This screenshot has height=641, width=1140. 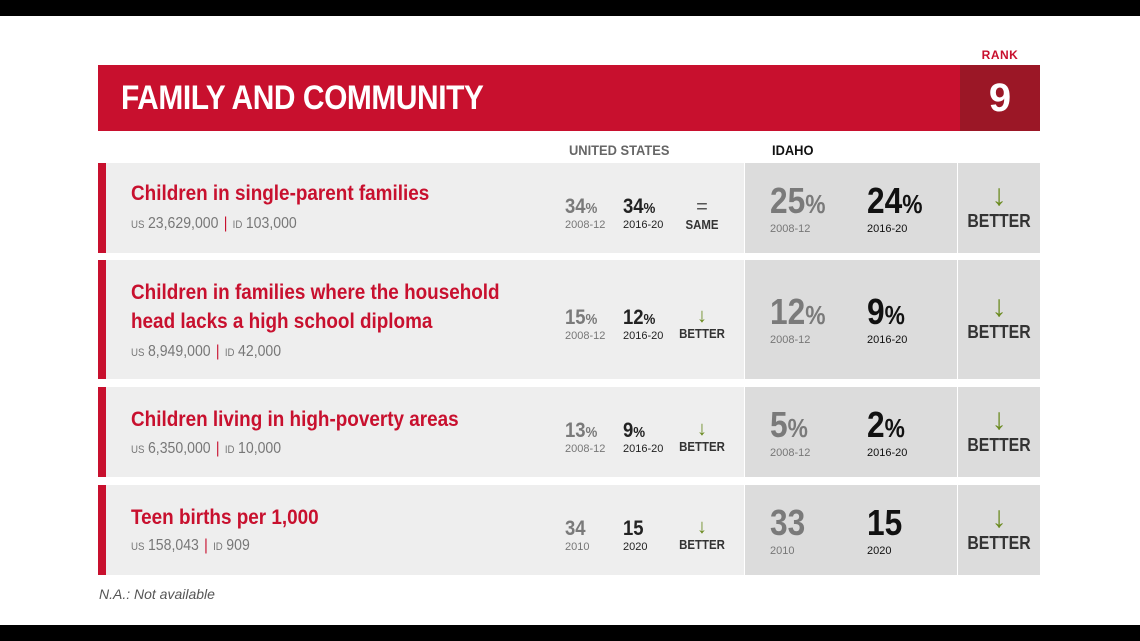 I want to click on section-title: FAMILY AND COMMUNITY, so click(x=302, y=98).